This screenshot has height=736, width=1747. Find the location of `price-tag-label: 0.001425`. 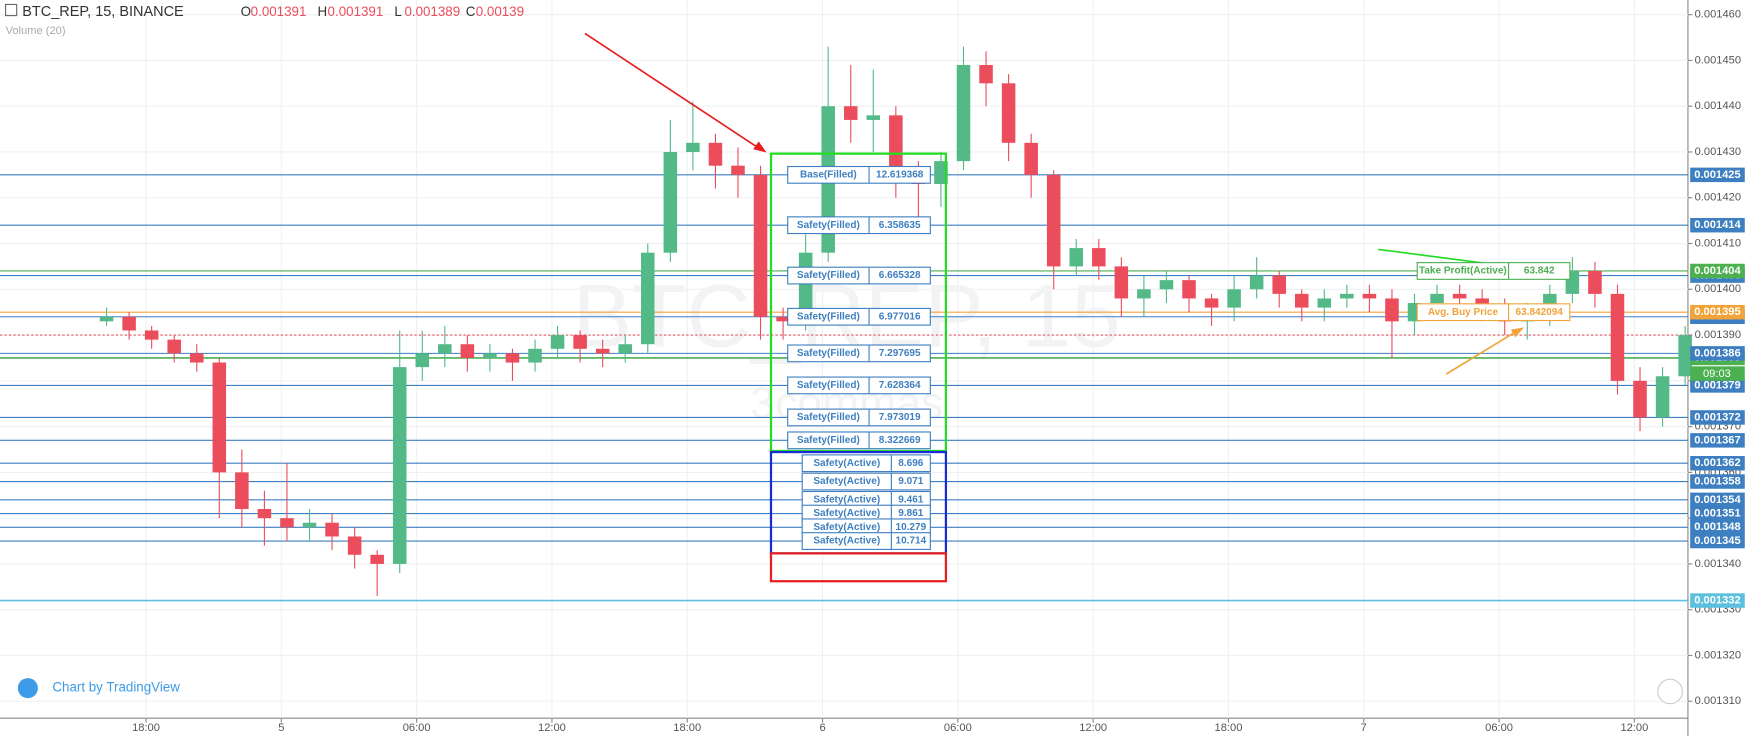

price-tag-label: 0.001425 is located at coordinates (1717, 175).